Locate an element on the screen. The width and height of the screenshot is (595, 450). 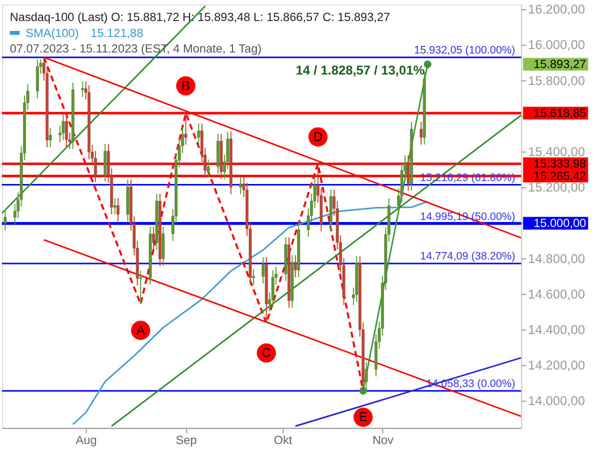
y-tick-label: 14.000,00 is located at coordinates (556, 400).